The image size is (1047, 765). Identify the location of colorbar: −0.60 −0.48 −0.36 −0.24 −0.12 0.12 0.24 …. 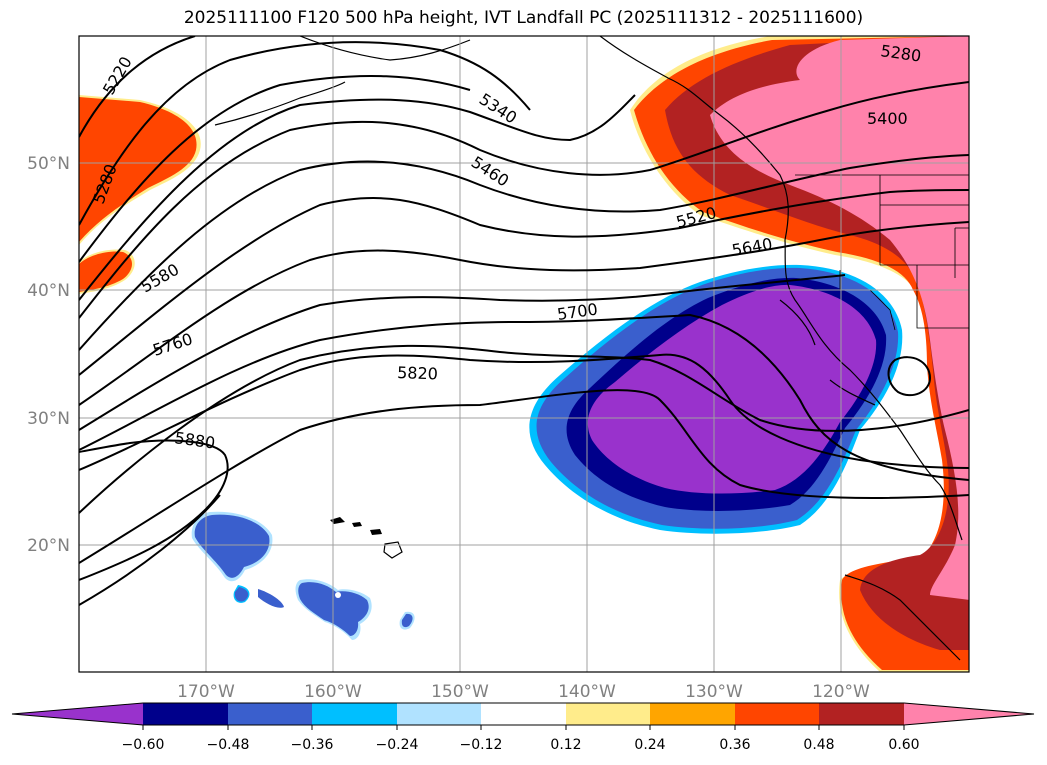
(523, 727).